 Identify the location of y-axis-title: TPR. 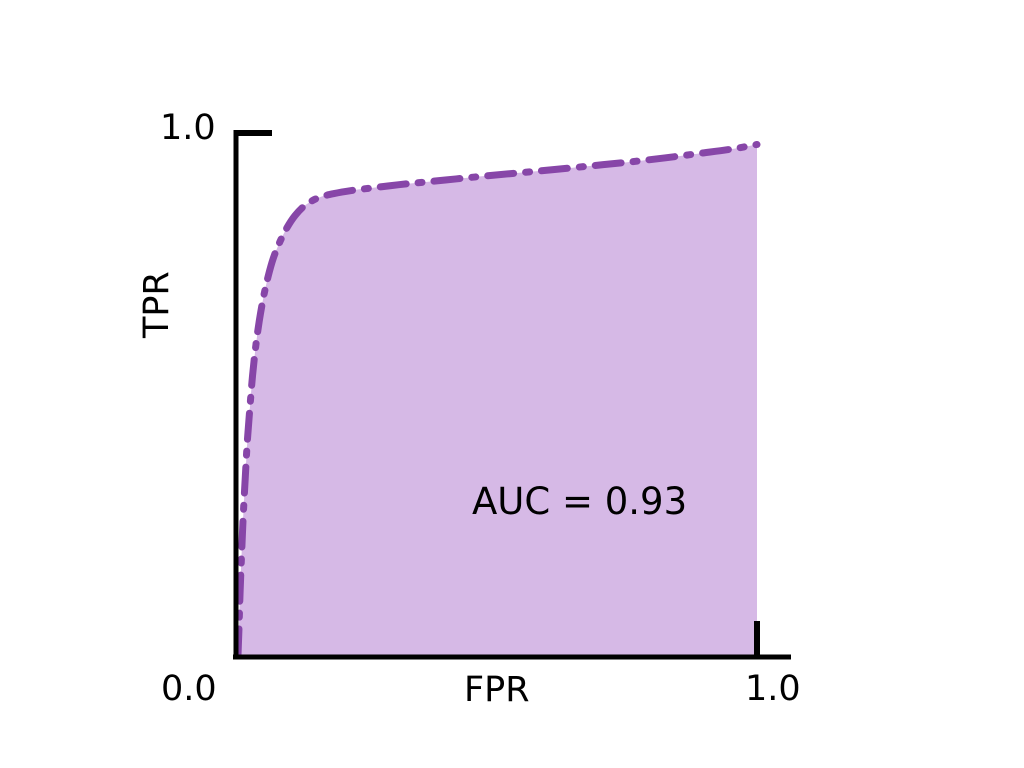
(157, 304).